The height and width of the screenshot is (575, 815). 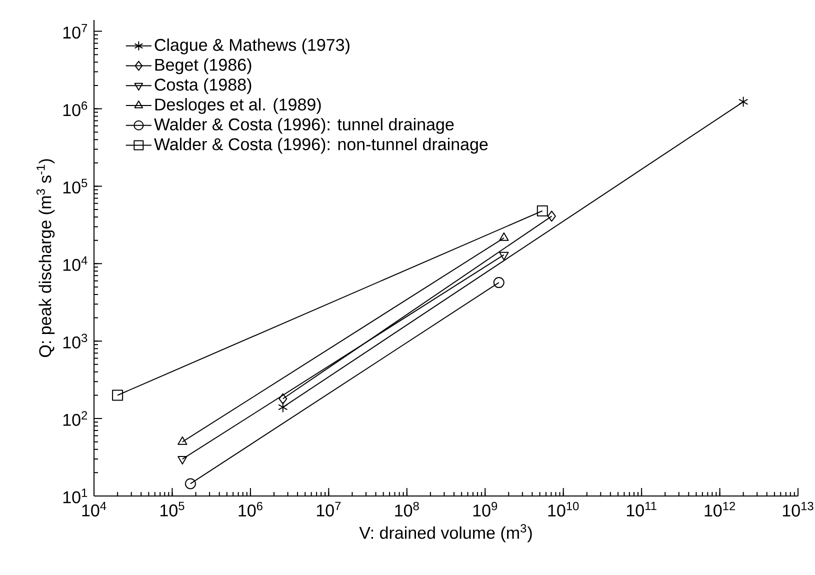 I want to click on y-tick-label: 10$^{6}$, so click(x=75, y=108).